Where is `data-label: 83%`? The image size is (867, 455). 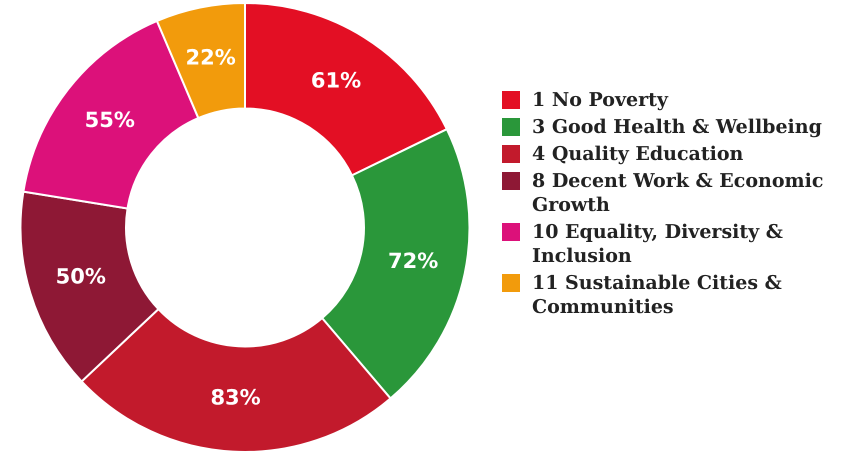 data-label: 83% is located at coordinates (235, 397).